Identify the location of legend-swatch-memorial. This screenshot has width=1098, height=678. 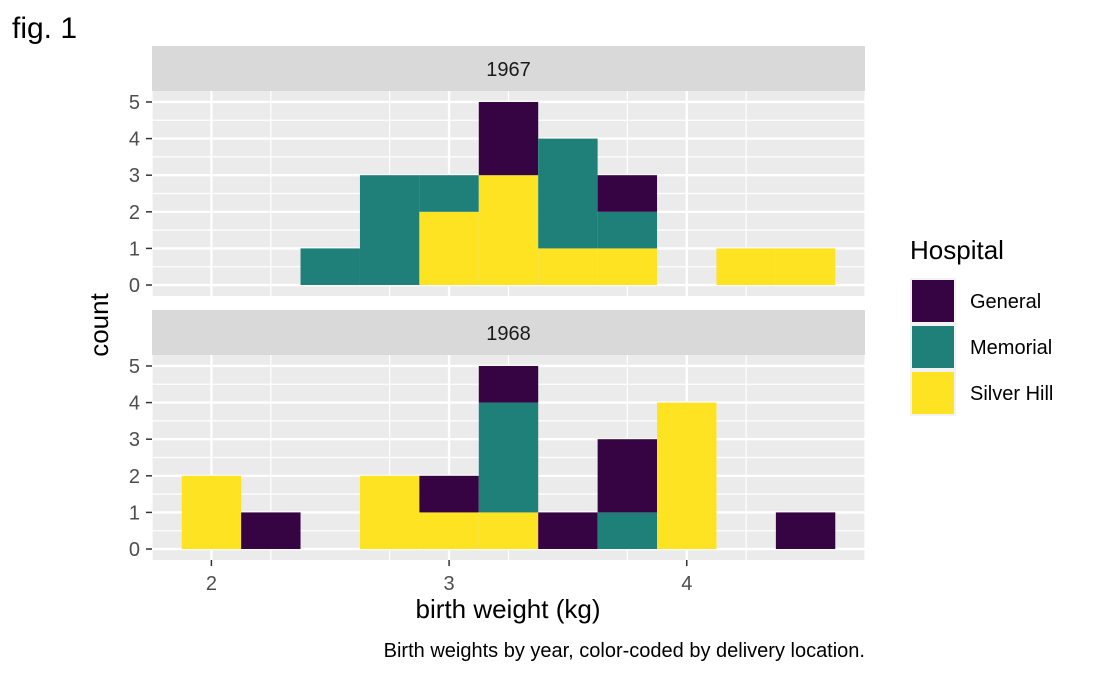
(933, 347).